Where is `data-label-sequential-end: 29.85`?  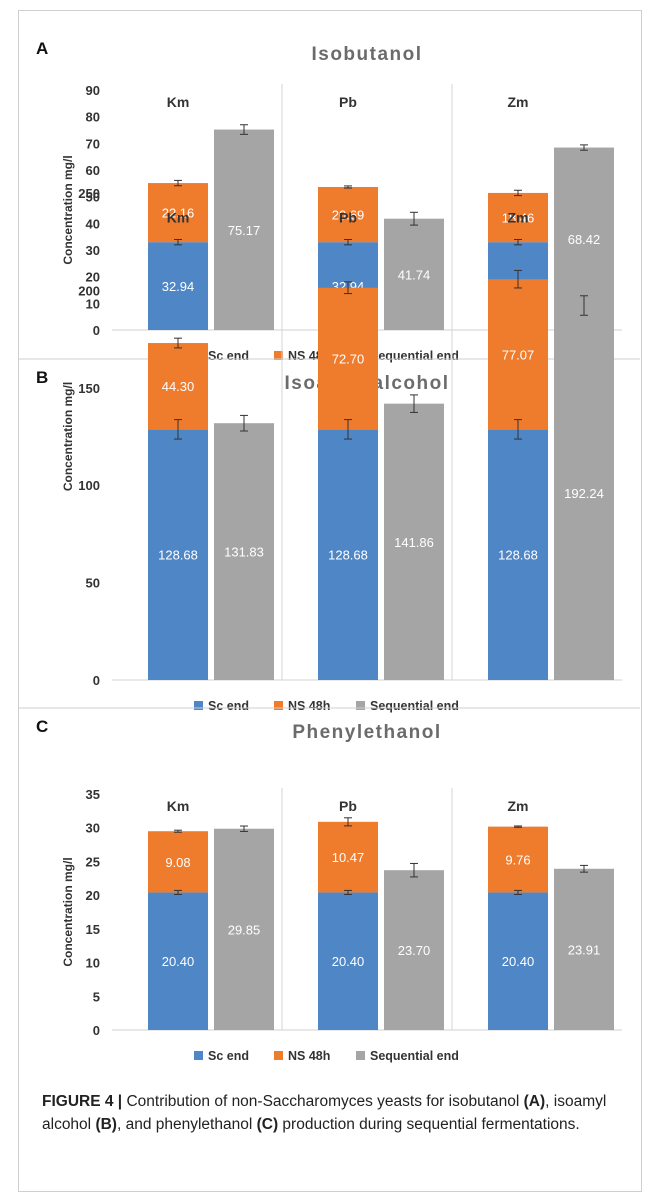
data-label-sequential-end: 29.85 is located at coordinates (244, 929).